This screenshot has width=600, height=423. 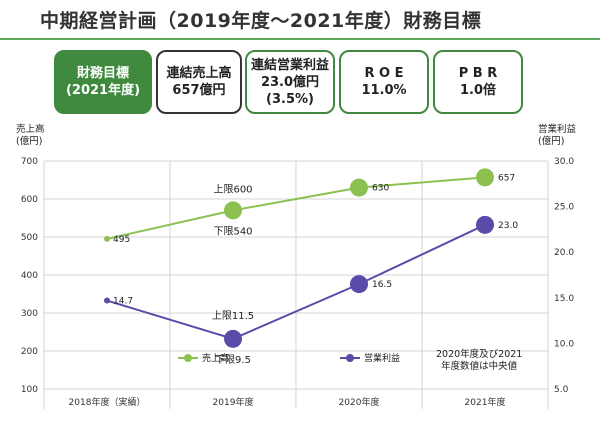 What do you see at coordinates (384, 90) in the screenshot?
I see `target-value: 11.0%` at bounding box center [384, 90].